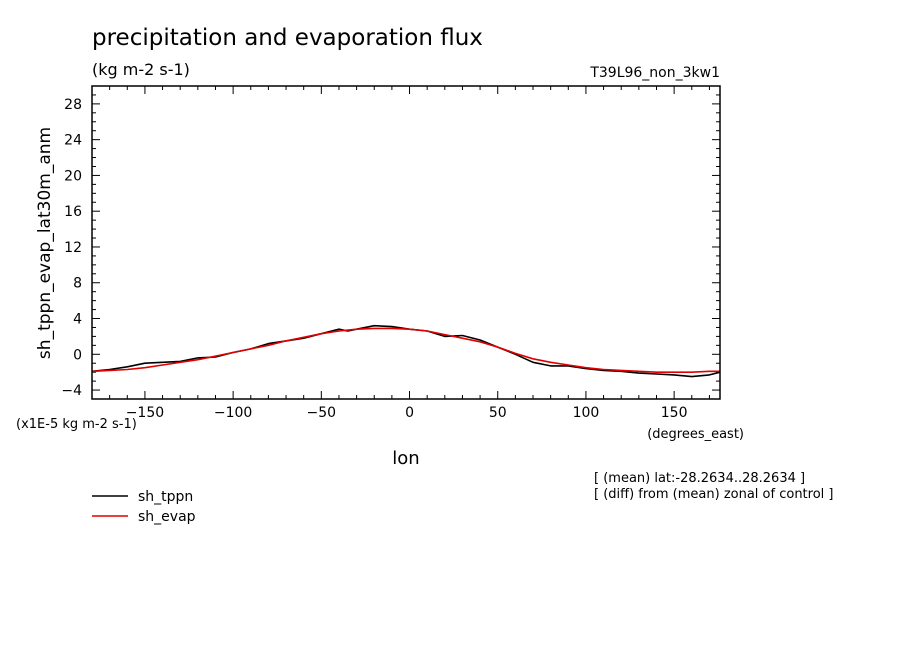 The width and height of the screenshot is (904, 654). I want to click on y-tick-label: 28, so click(73, 105).